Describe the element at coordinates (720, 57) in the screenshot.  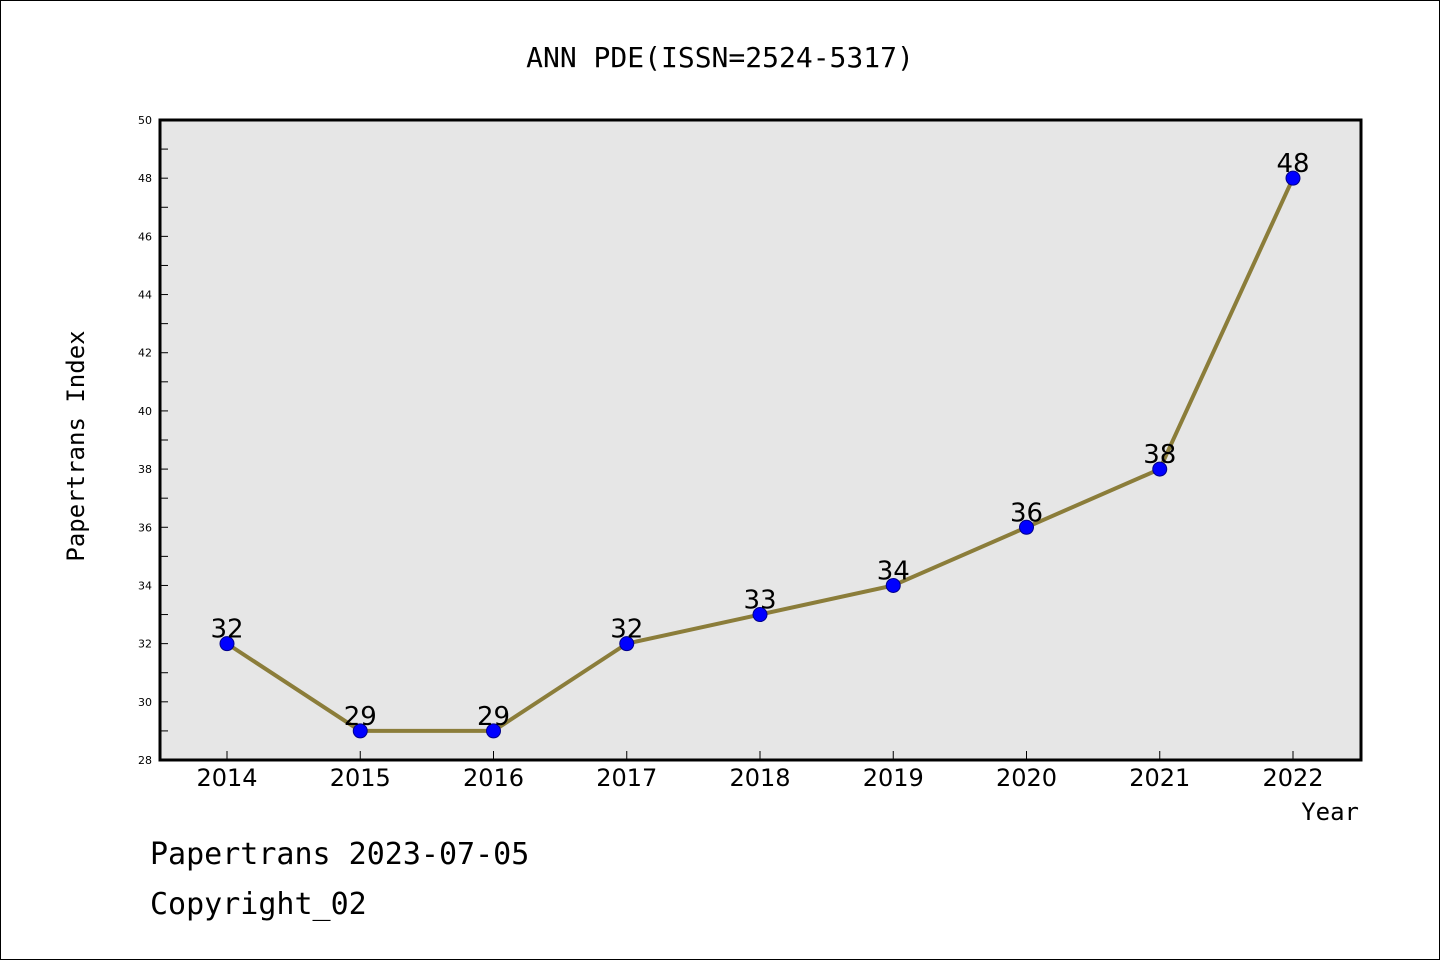
I see `chart-title: ANN PDE(ISSN=2524-5317)` at that location.